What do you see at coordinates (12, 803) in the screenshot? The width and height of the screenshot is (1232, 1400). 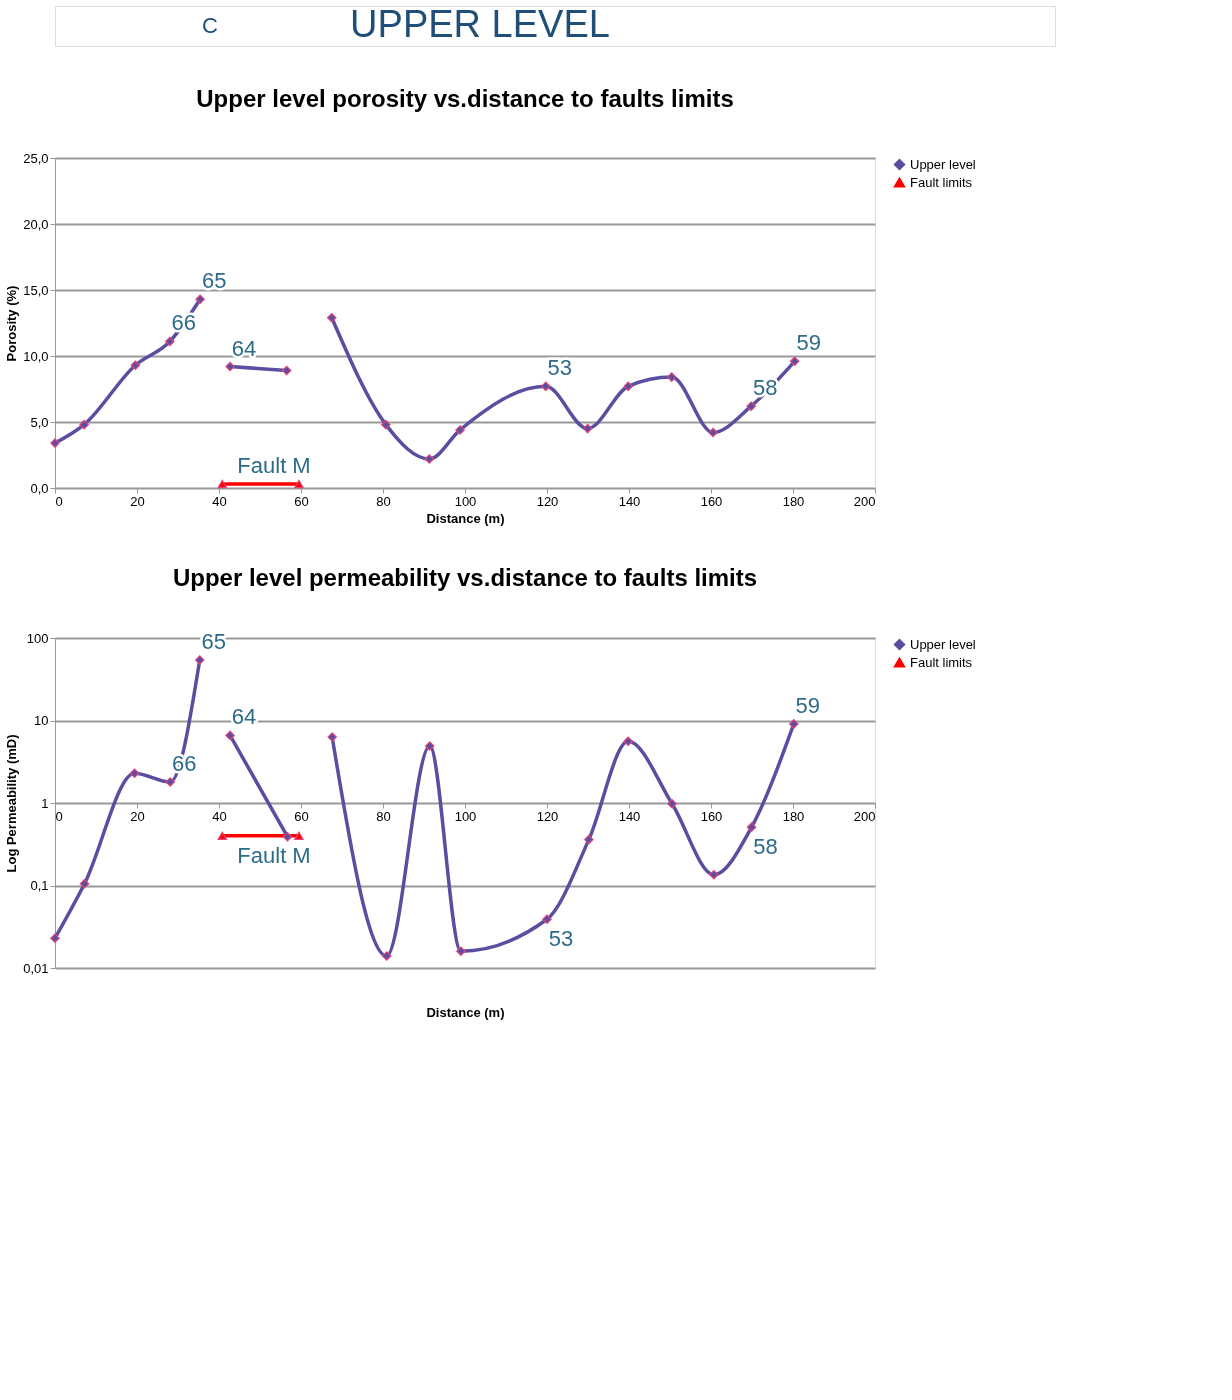 I see `y-axis-title: Log Permeability (mD)` at bounding box center [12, 803].